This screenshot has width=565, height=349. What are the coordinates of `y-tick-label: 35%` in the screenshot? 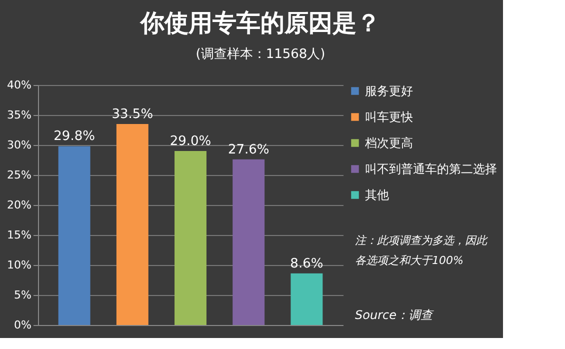 It's located at (19, 115).